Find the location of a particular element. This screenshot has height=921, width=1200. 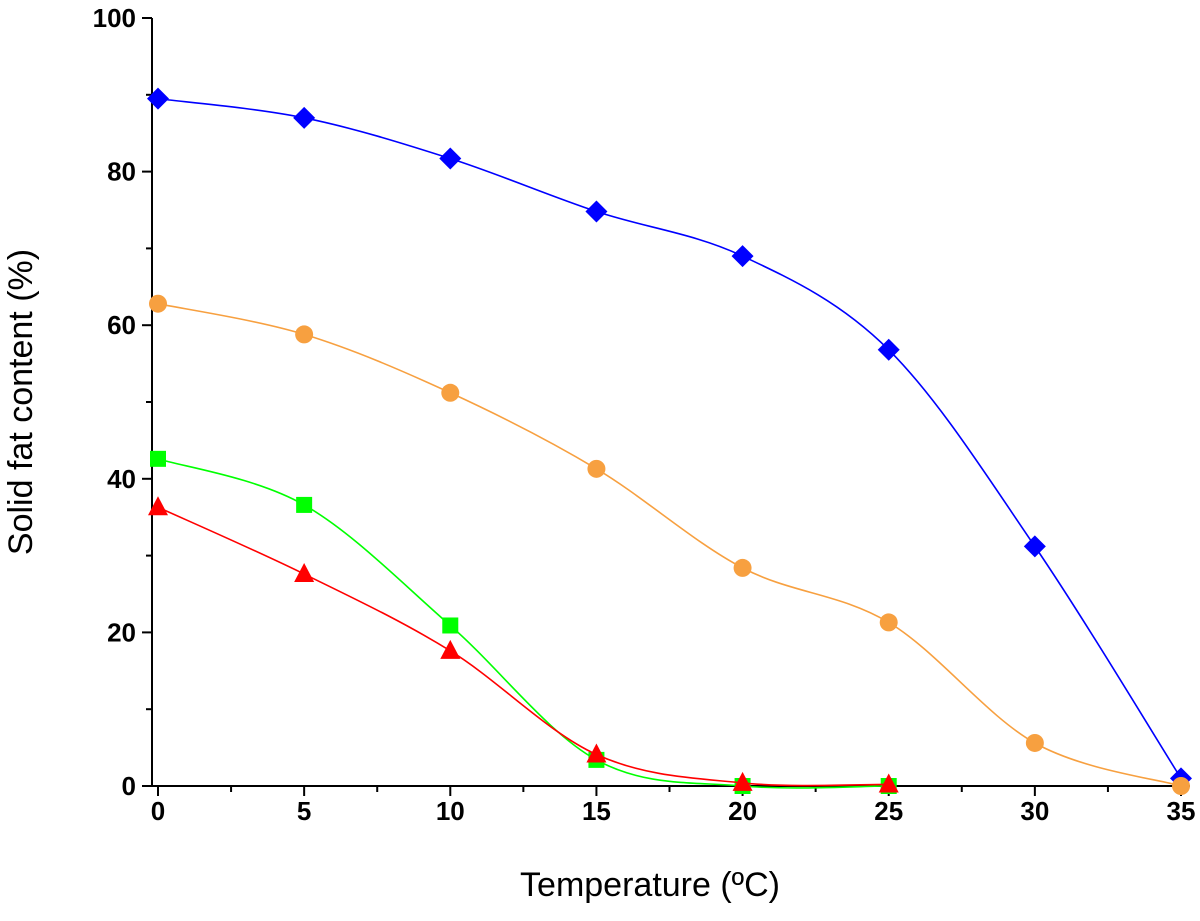

x-tick-label: 35 is located at coordinates (1181, 811).